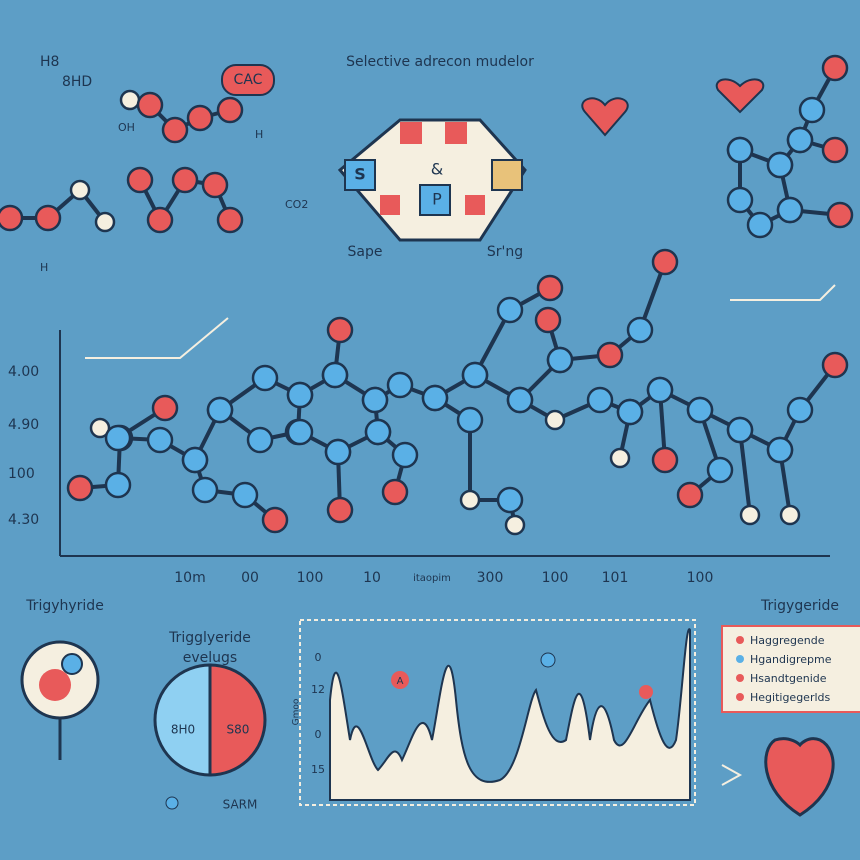 This screenshot has height=860, width=860. I want to click on bond, so click(745, 472).